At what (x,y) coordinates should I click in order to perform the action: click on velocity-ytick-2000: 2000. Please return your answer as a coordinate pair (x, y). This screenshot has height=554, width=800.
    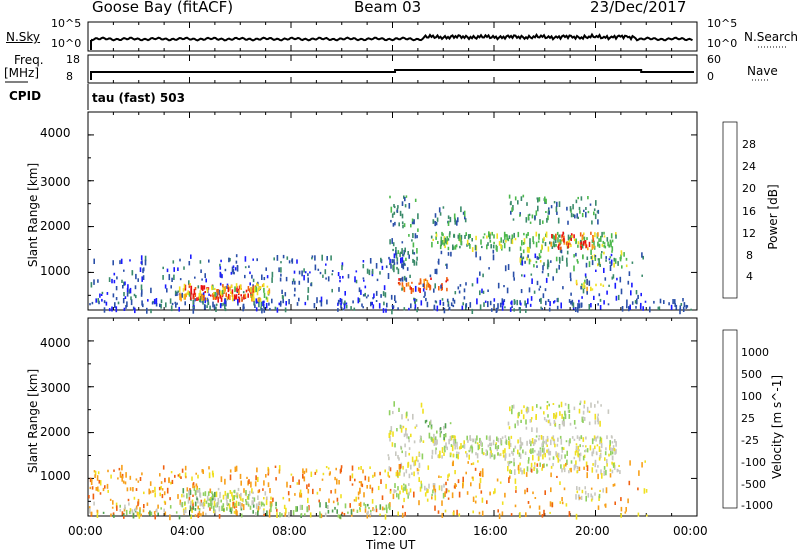
    Looking at the image, I should click on (55, 432).